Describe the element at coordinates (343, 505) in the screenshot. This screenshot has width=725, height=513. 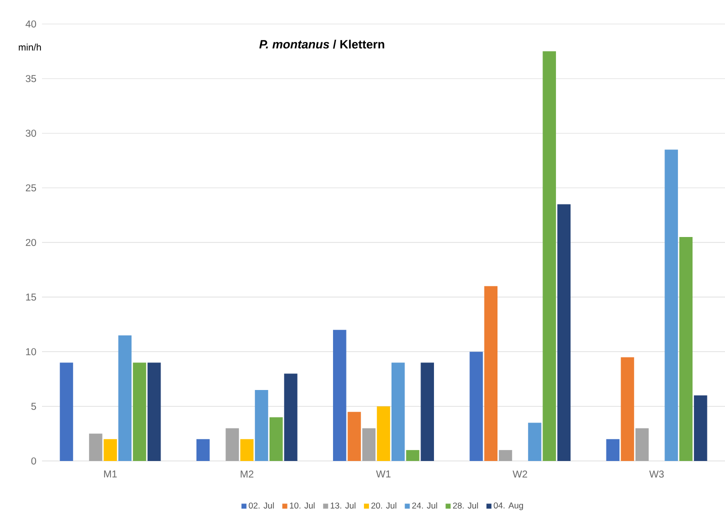
I see `legend-label: 13. Jul` at that location.